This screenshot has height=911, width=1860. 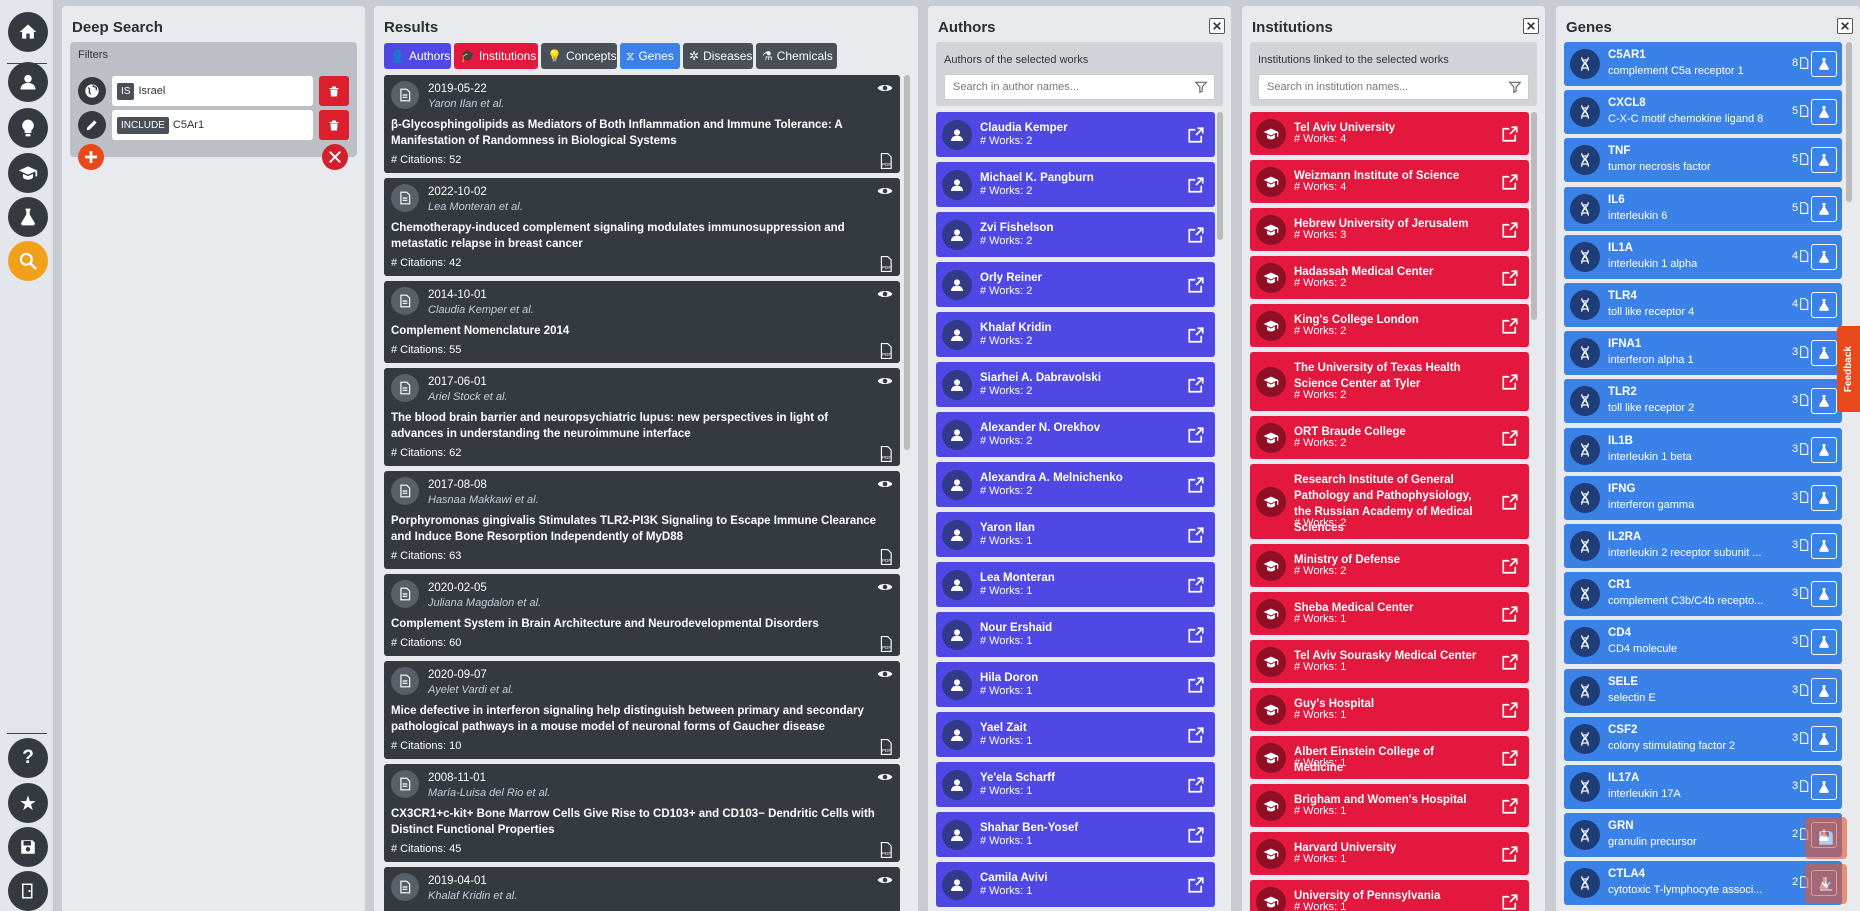 I want to click on lightbulb-icon, so click(x=28, y=128).